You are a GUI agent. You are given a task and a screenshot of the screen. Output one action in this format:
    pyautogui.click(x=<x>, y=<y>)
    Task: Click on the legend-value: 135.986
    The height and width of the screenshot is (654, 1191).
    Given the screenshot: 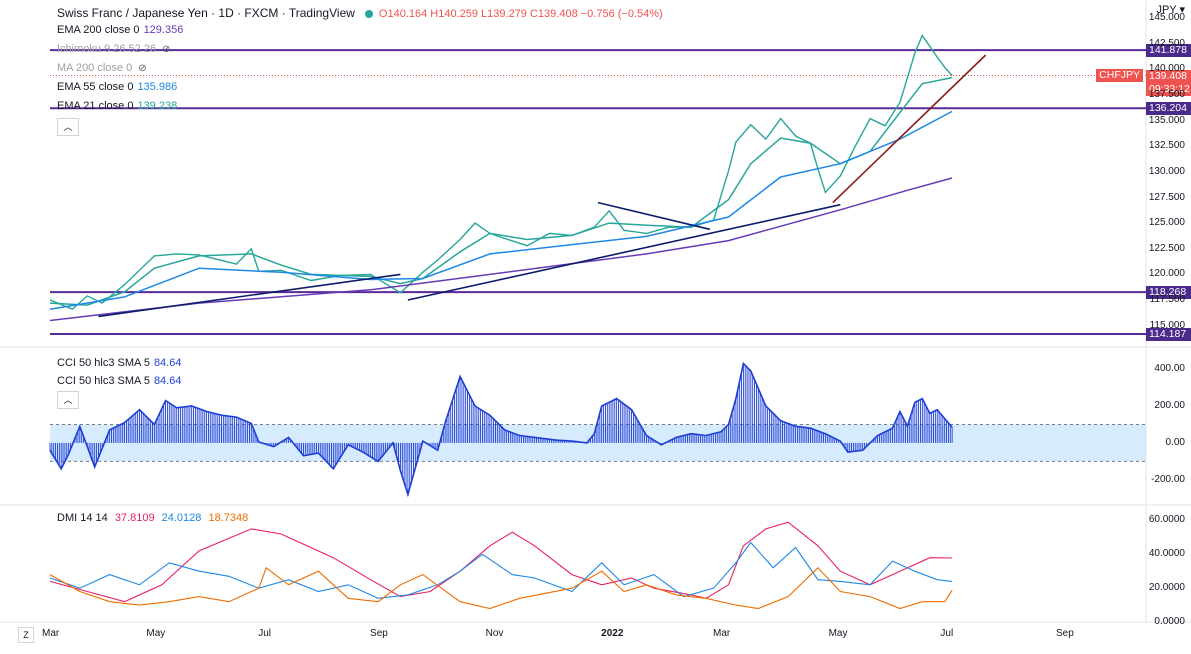 What is the action you would take?
    pyautogui.click(x=157, y=87)
    